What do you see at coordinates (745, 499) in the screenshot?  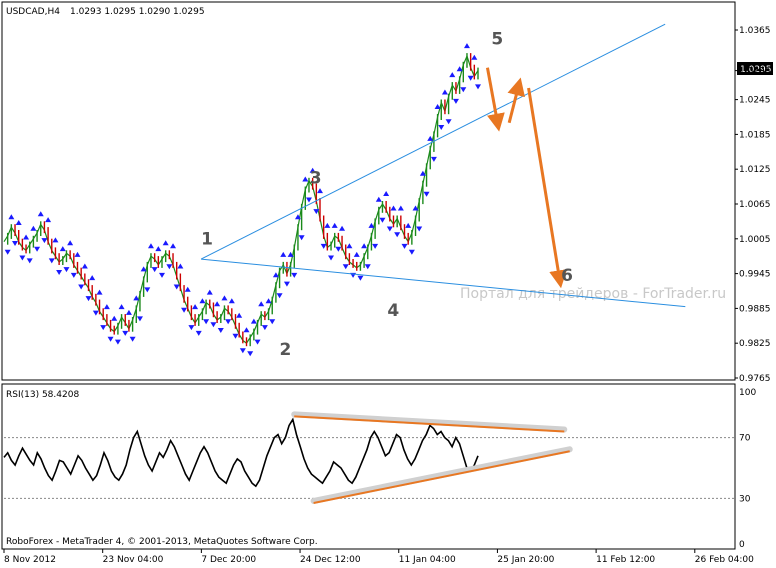 I see `rsi-tick-label: 30` at bounding box center [745, 499].